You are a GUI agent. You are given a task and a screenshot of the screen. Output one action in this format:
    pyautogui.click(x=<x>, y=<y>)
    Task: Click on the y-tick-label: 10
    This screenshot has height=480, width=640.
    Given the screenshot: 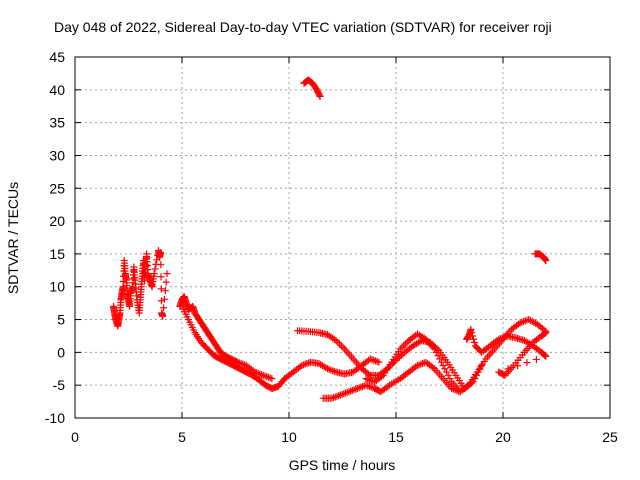 What is the action you would take?
    pyautogui.click(x=57, y=287)
    